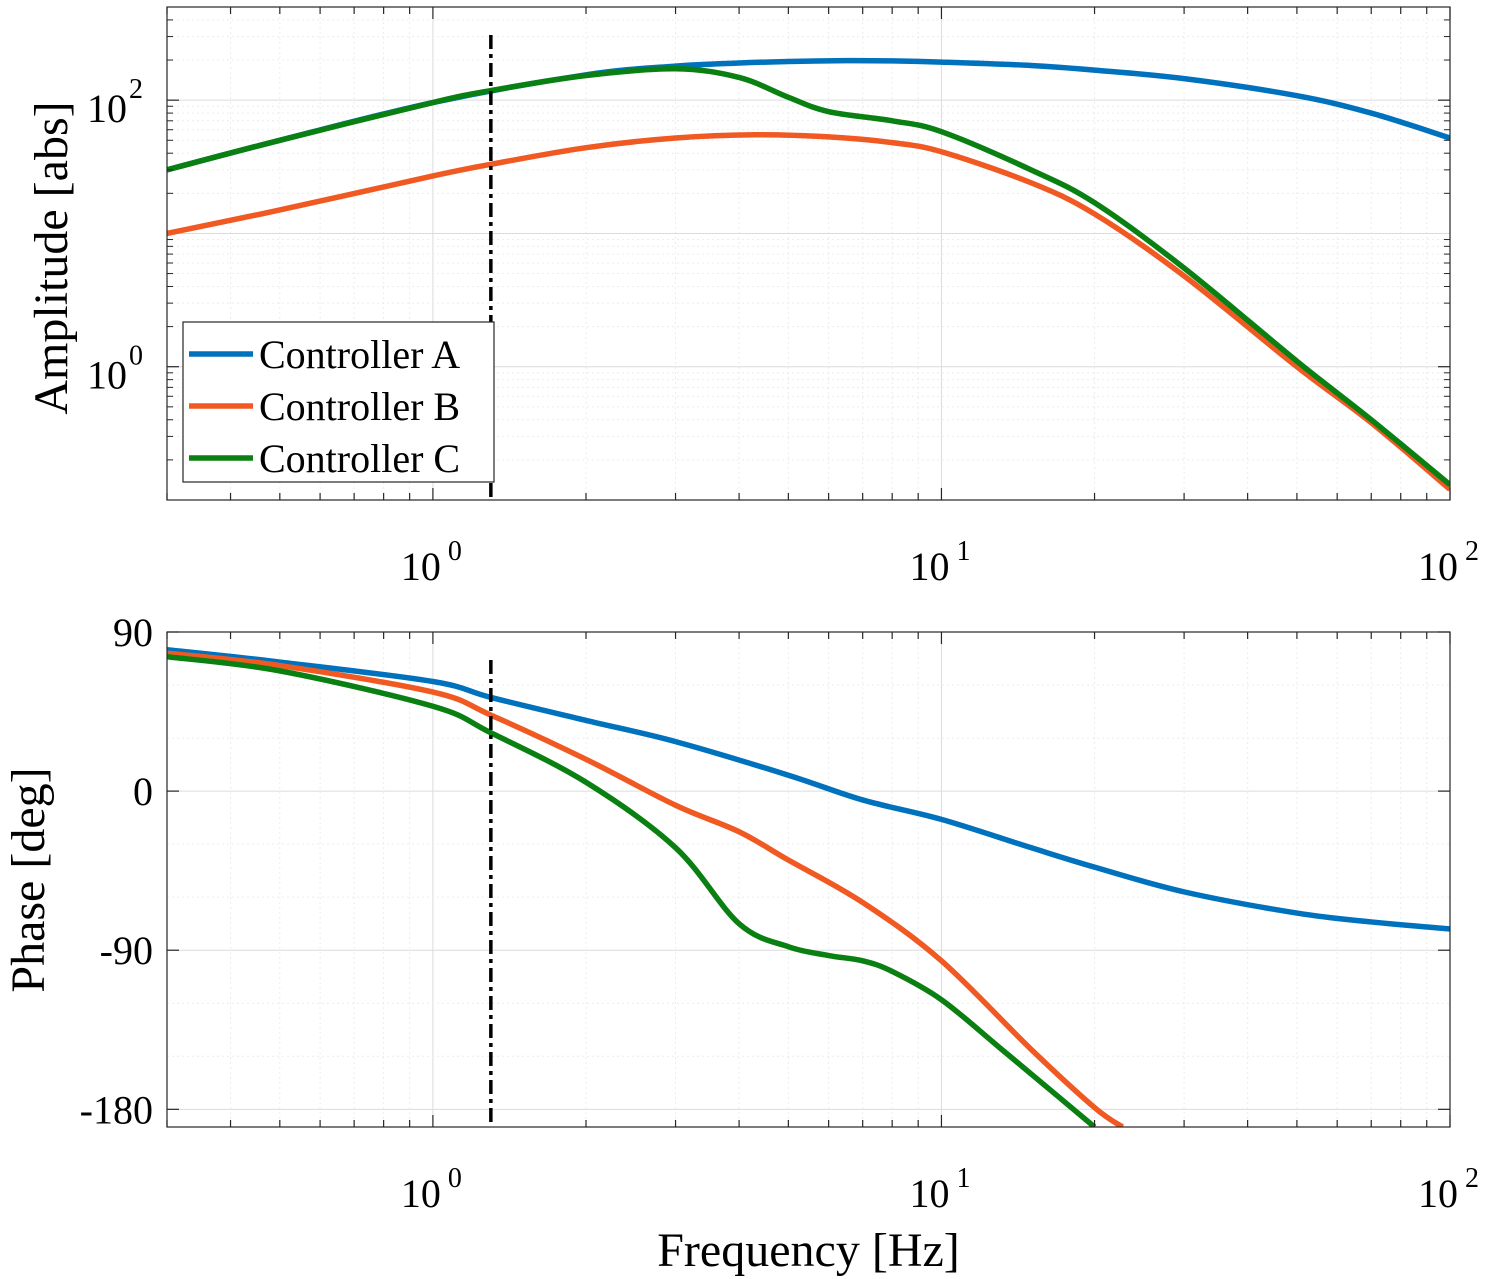 The height and width of the screenshot is (1279, 1491). Describe the element at coordinates (136, 356) in the screenshot. I see `y-tick-label-exponent: 0` at that location.